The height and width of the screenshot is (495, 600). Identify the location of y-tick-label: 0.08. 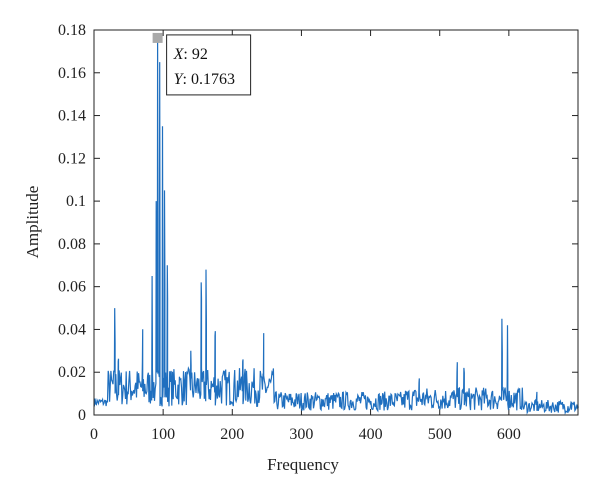
(72, 244).